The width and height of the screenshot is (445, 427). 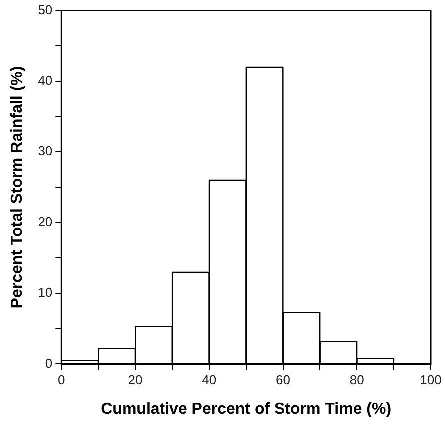 I want to click on y-tick-label: 10, so click(x=45, y=292).